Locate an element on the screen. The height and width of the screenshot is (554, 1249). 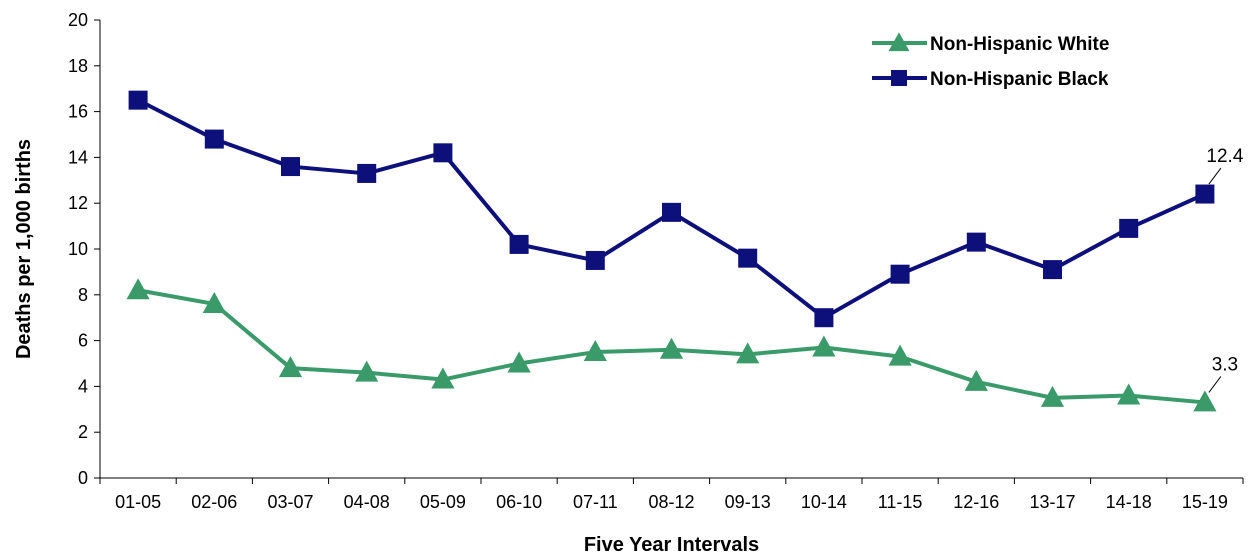
x-tick-label: 09-13 is located at coordinates (748, 502).